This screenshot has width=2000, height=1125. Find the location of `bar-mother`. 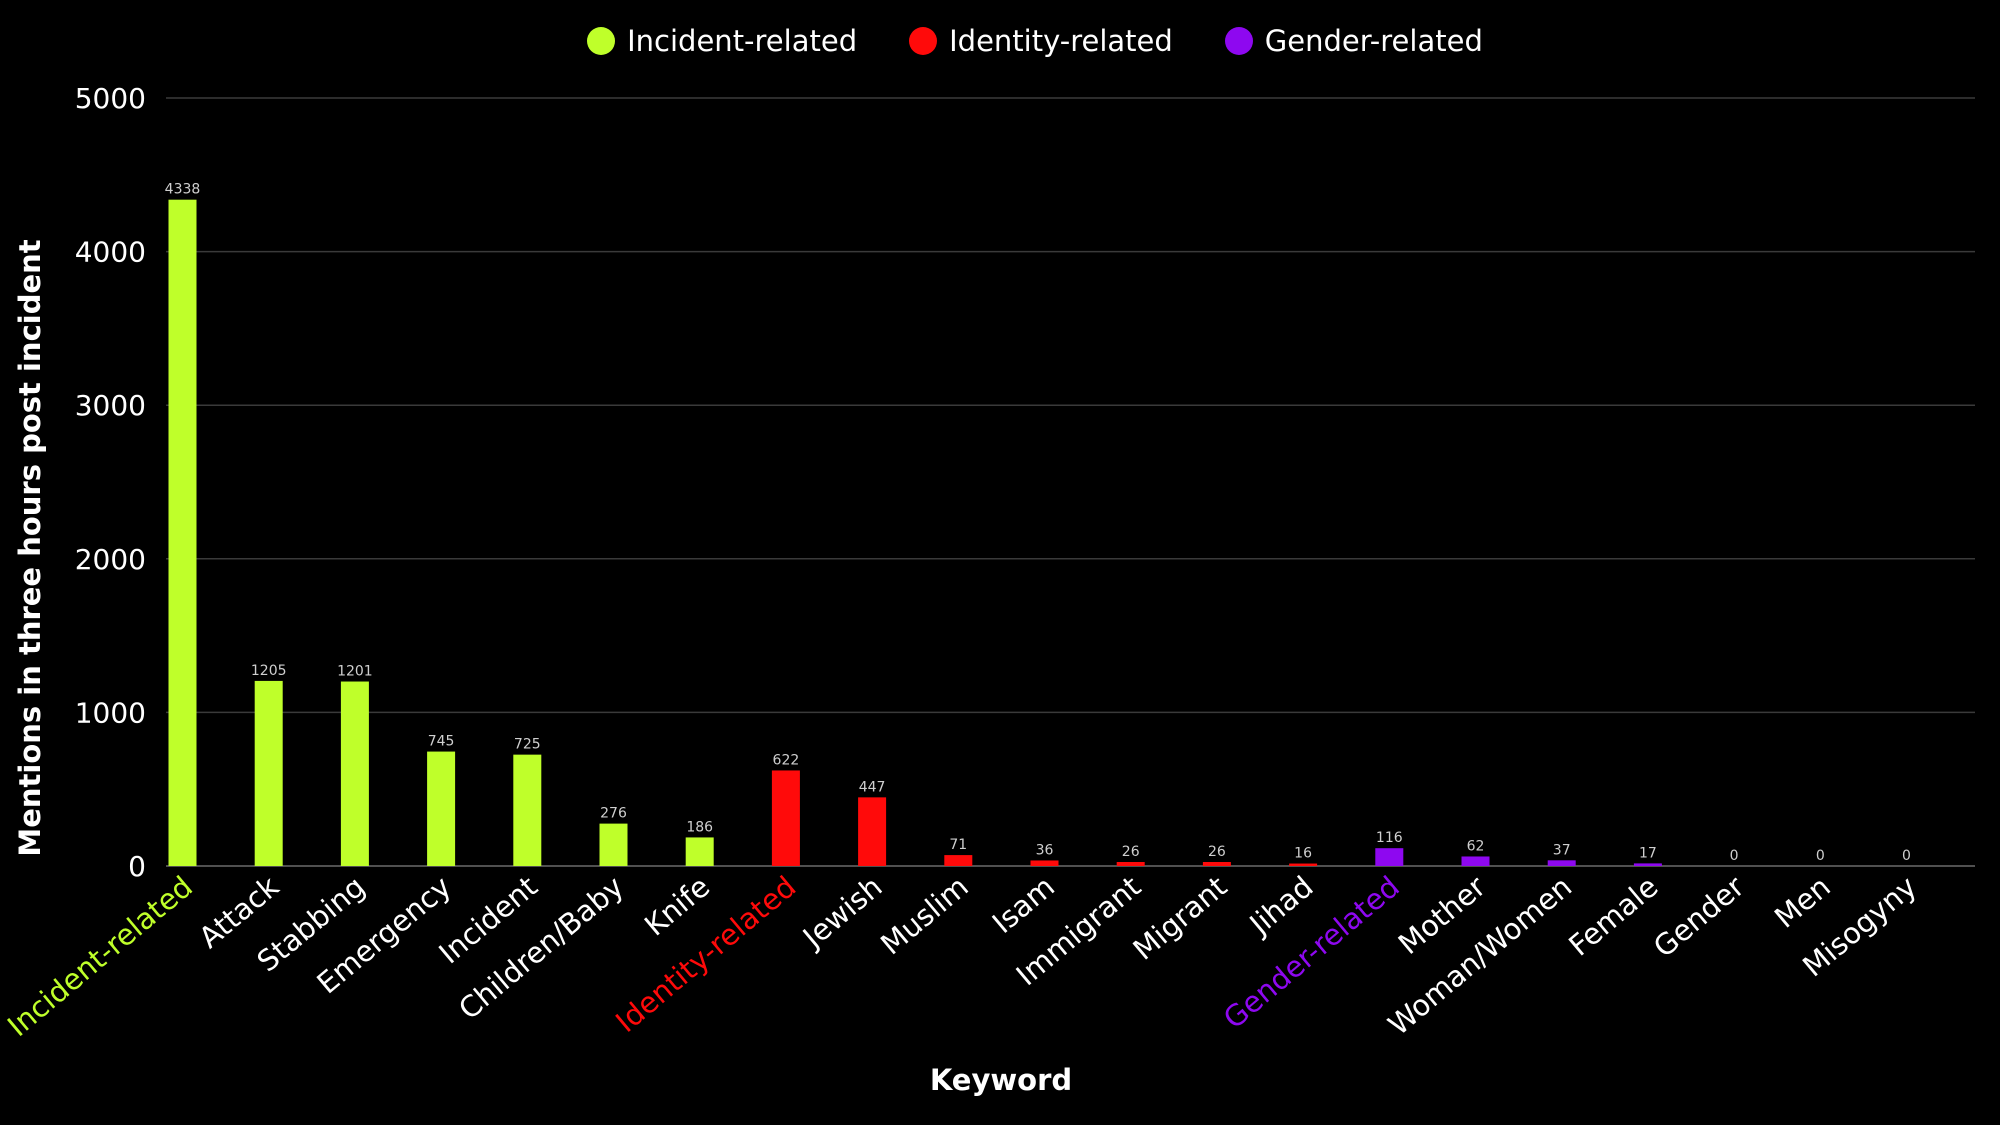

bar-mother is located at coordinates (1475, 861).